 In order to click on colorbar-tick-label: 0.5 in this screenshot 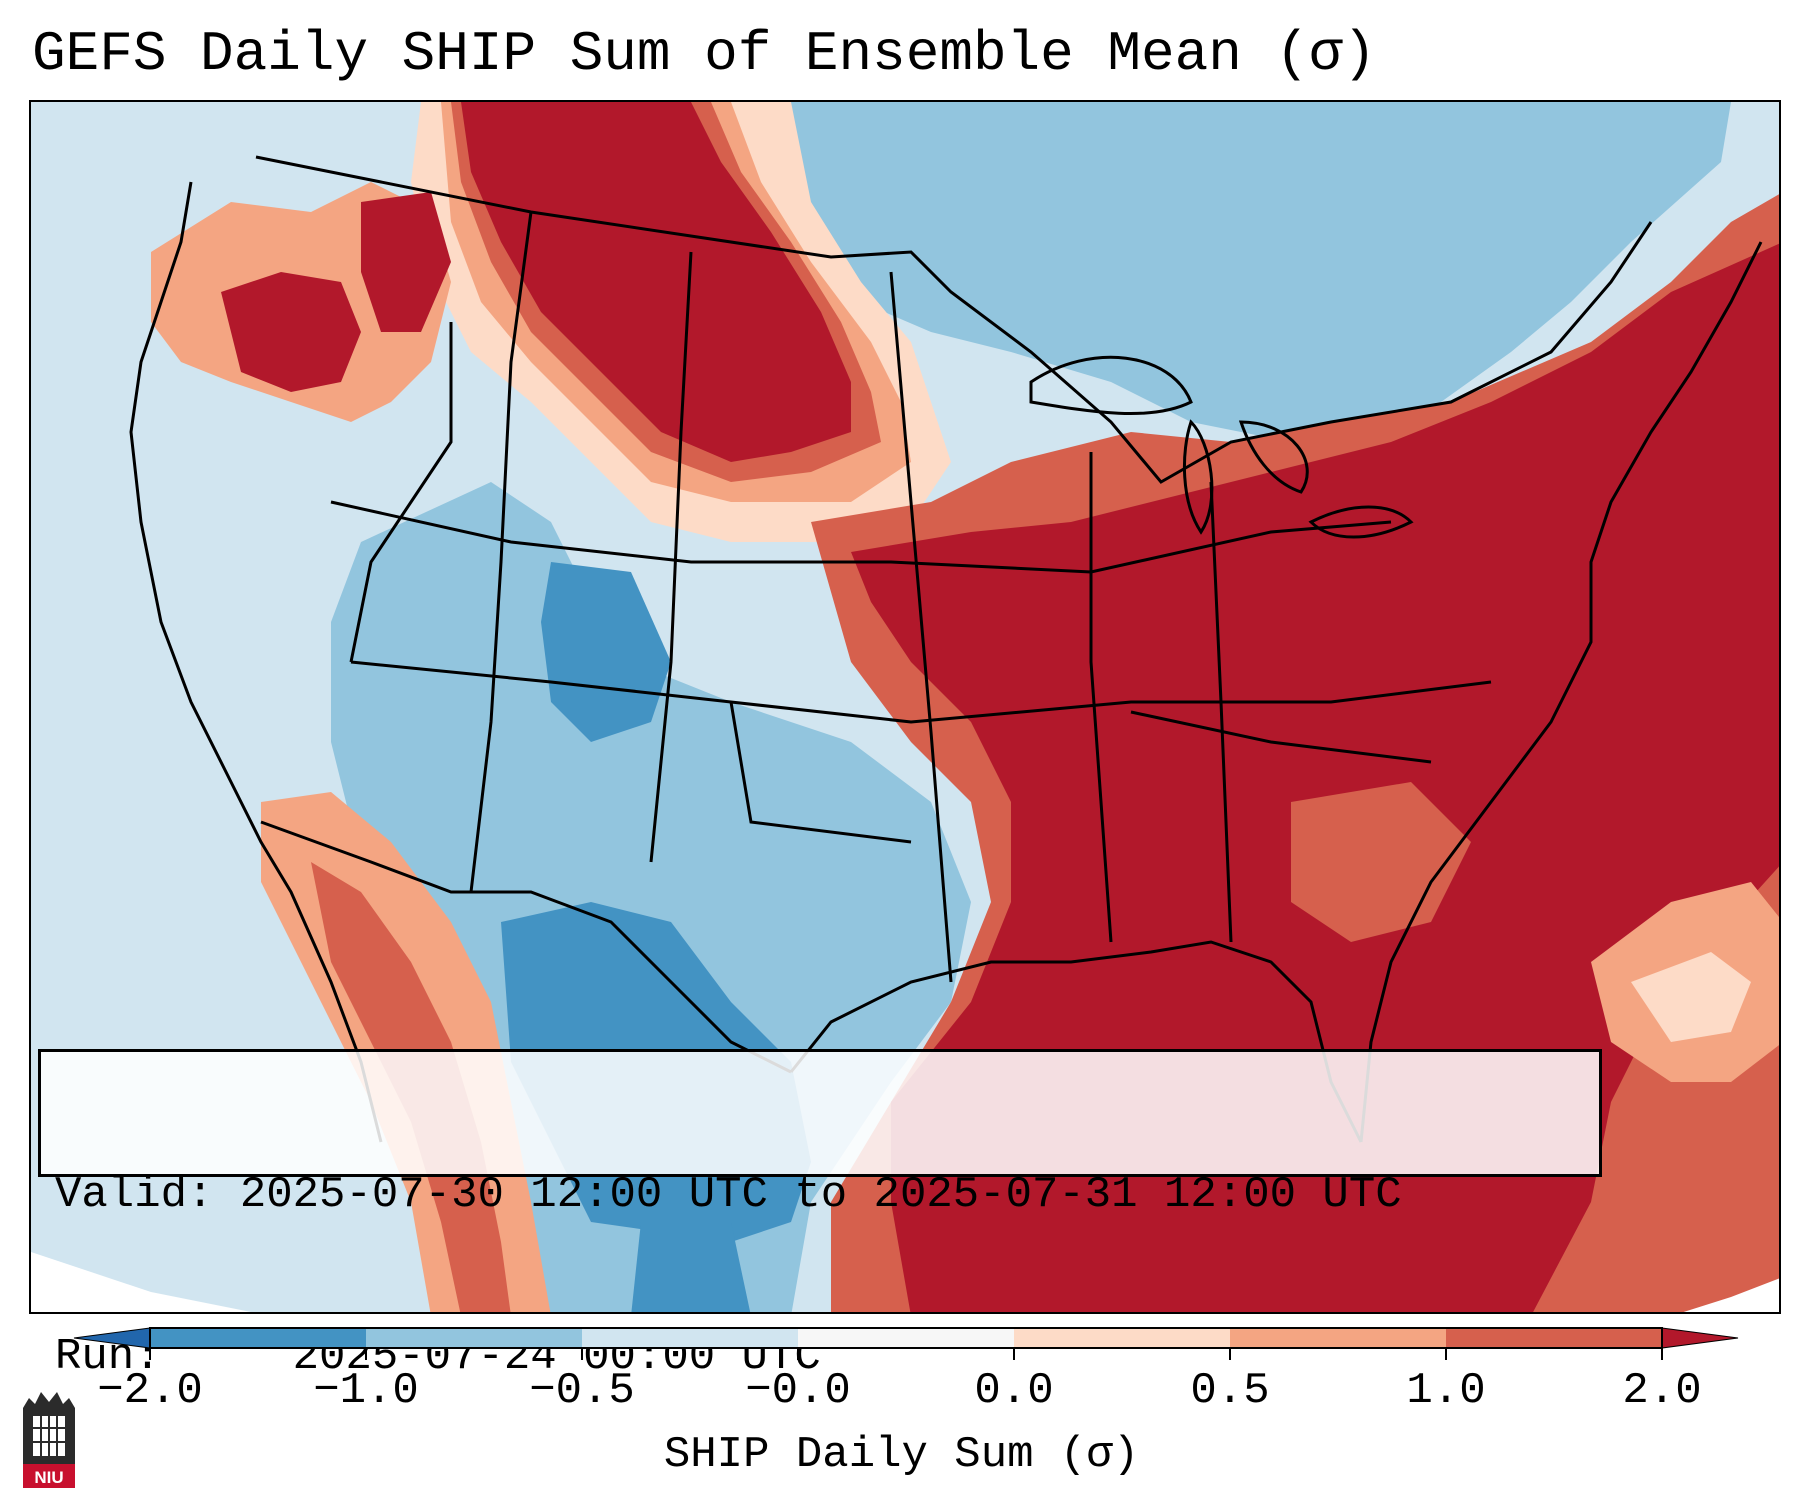, I will do `click(1230, 1391)`.